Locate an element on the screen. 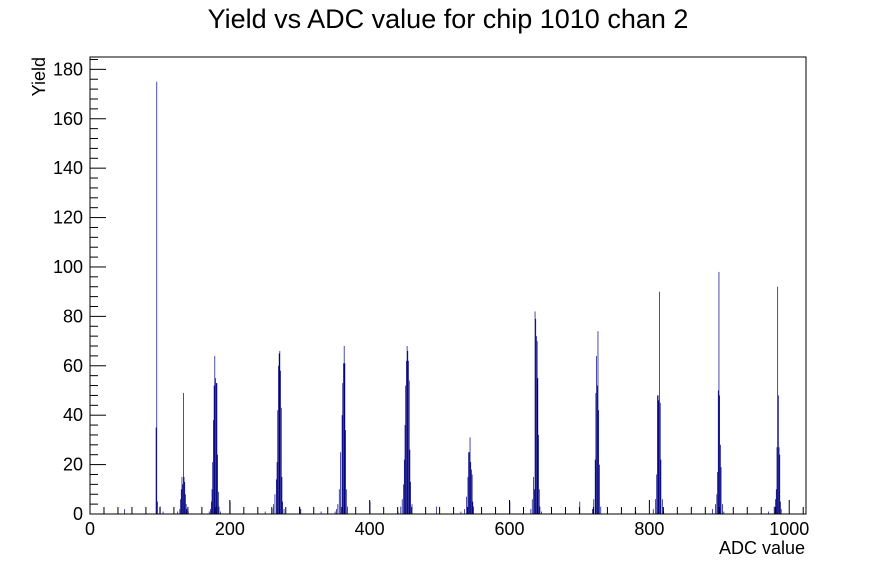  x-tick-label: 800 is located at coordinates (649, 529).